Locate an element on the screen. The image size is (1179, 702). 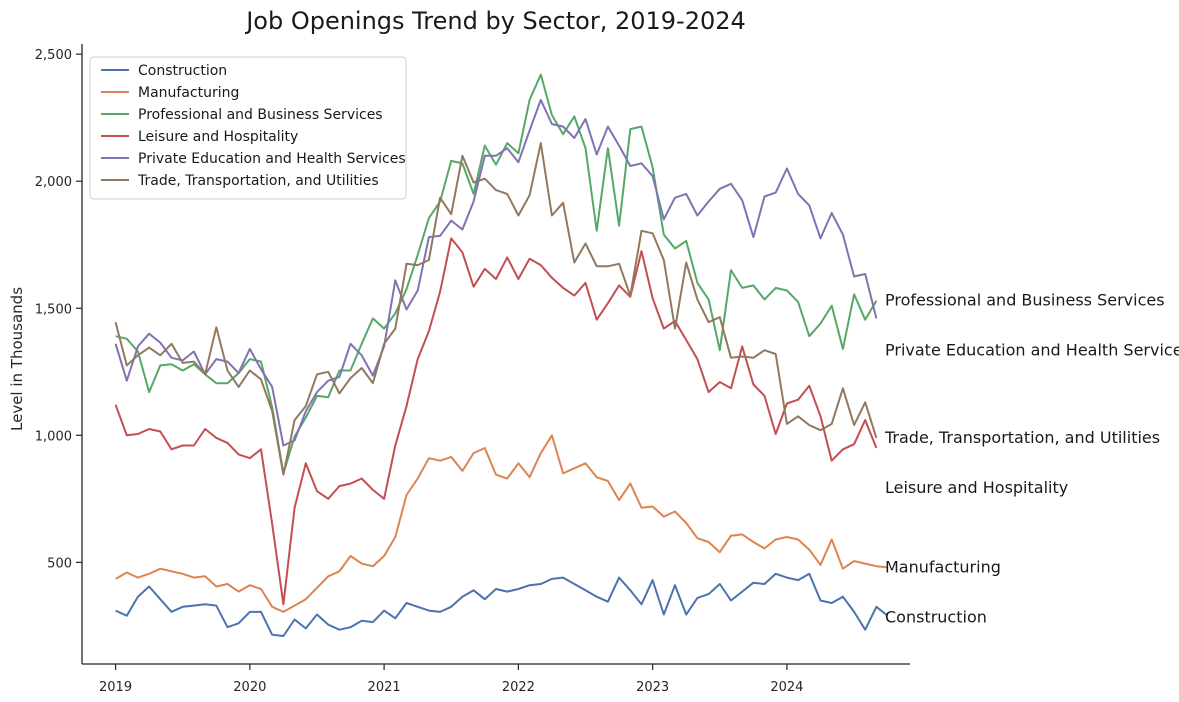
y-tick-label: 2,500 is located at coordinates (53, 55).